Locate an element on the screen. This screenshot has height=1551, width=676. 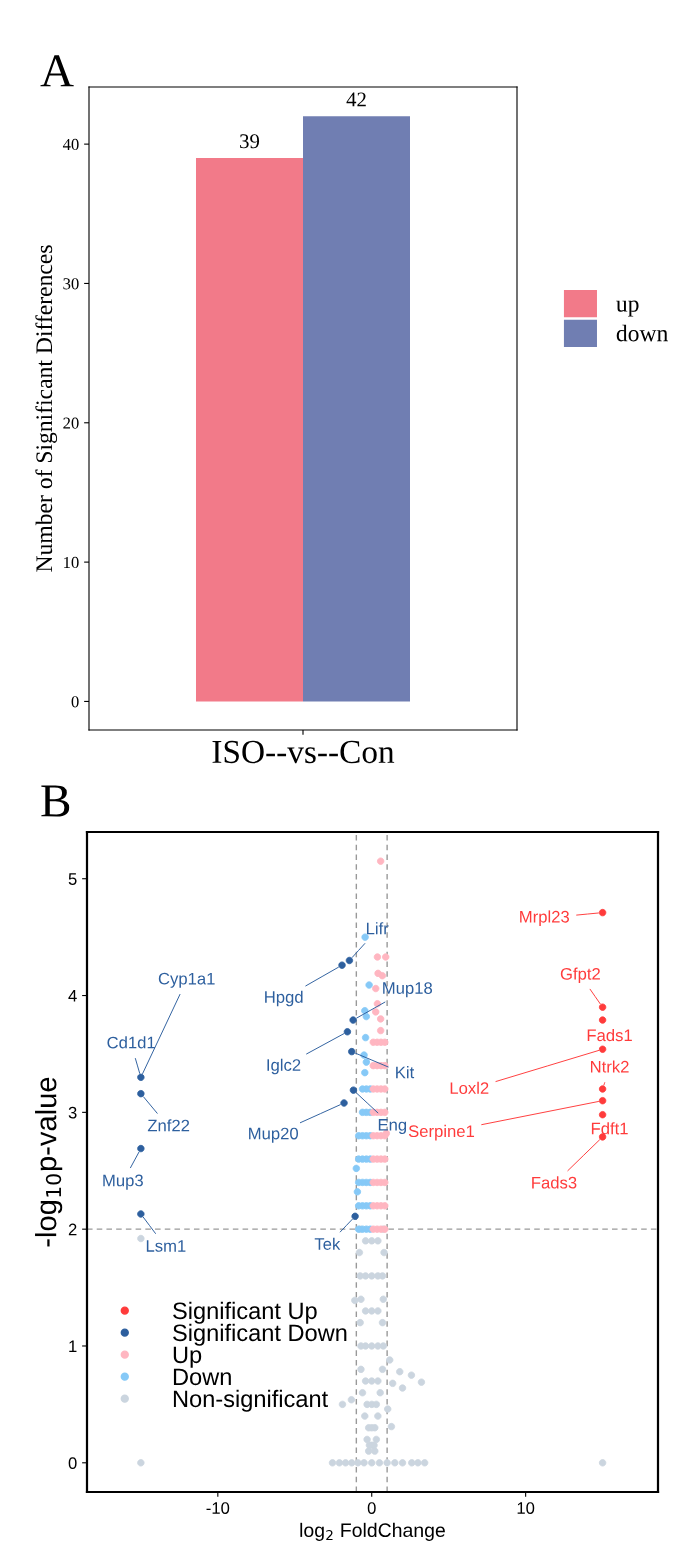
x-axis-title: log$_{2}$ FoldChange is located at coordinates (372, 1531).